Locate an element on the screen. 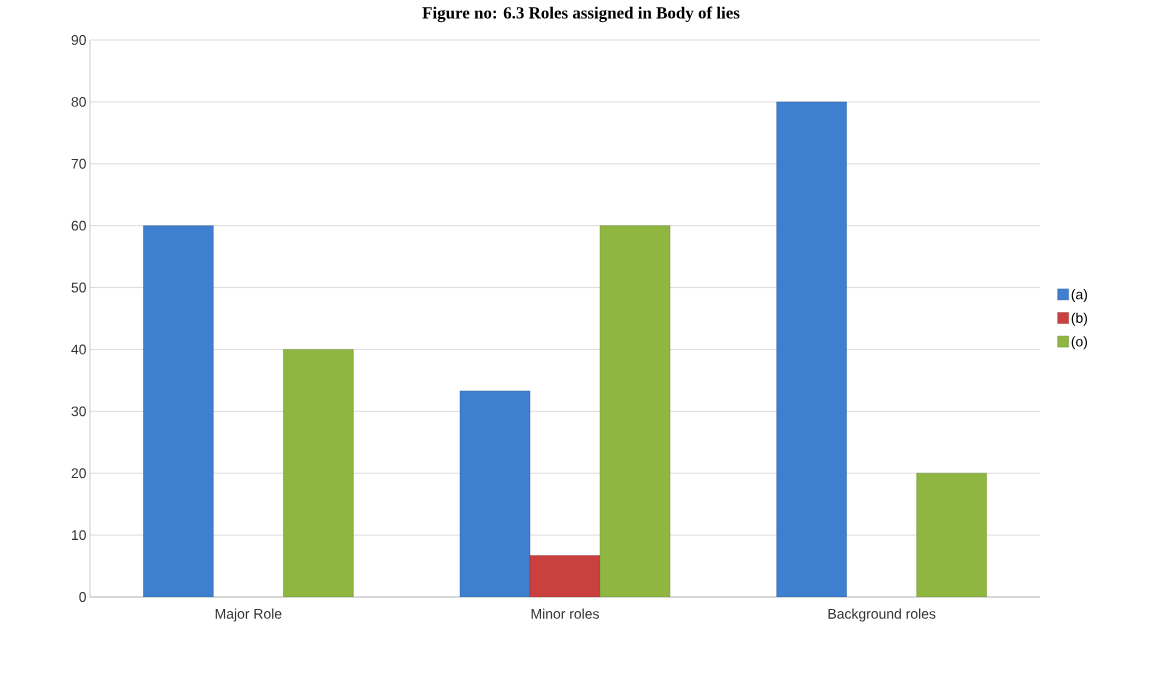 This screenshot has width=1163, height=677. chart-title: Figure no: 6.3 Roles assigned in Body of lies is located at coordinates (581, 14).